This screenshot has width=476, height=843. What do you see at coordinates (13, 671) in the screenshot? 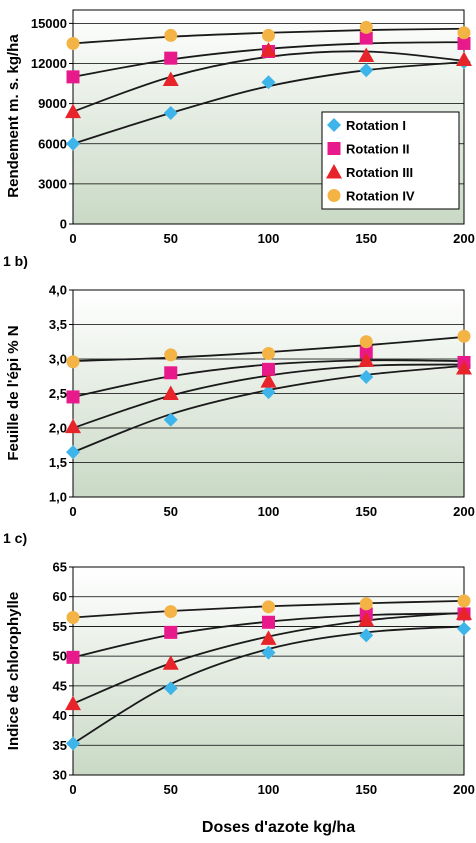
I see `y-axis-label: Indice de chlorophylle` at bounding box center [13, 671].